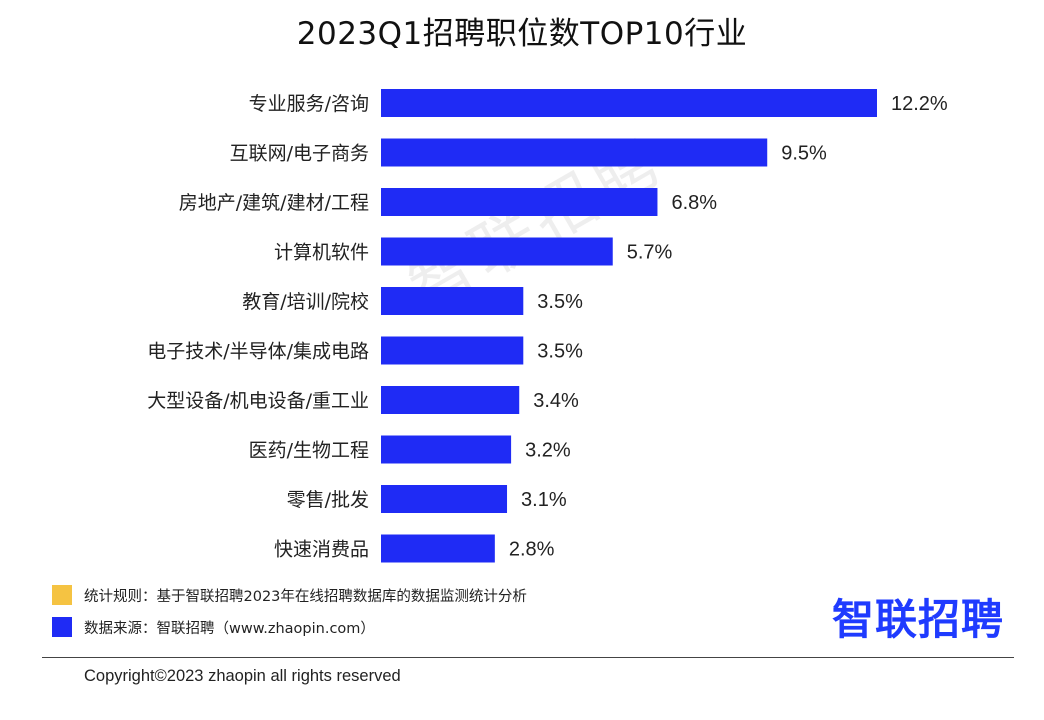 Image resolution: width=1044 pixels, height=720 pixels. What do you see at coordinates (305, 596) in the screenshot?
I see `note-rule-text: 统计规则：基于智联招聘2023年在线招聘数据库的数据监测统计分析` at bounding box center [305, 596].